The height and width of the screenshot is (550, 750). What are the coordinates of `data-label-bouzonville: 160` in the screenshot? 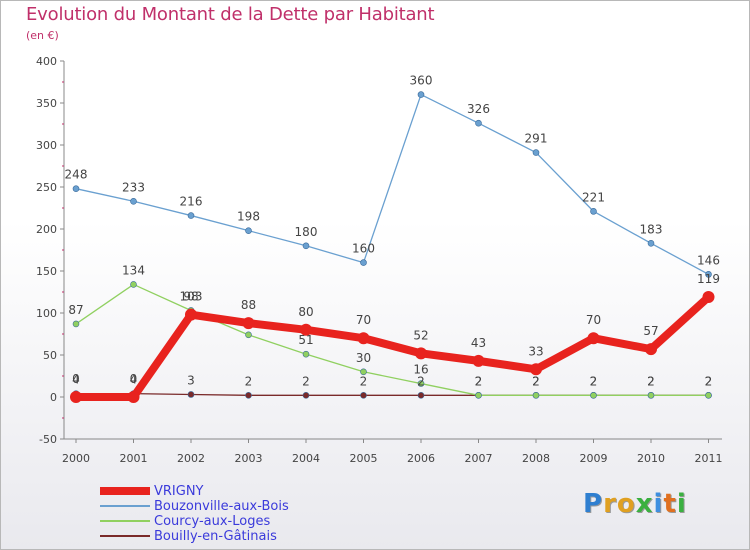 It's located at (363, 249).